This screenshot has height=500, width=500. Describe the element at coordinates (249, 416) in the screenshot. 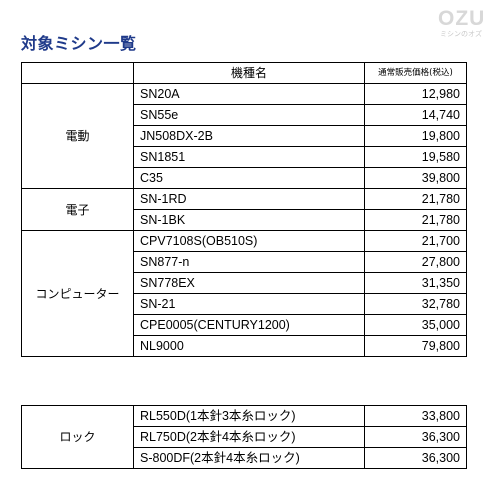

I see `model-cell: RL550D(1本針3本糸ロック)` at that location.